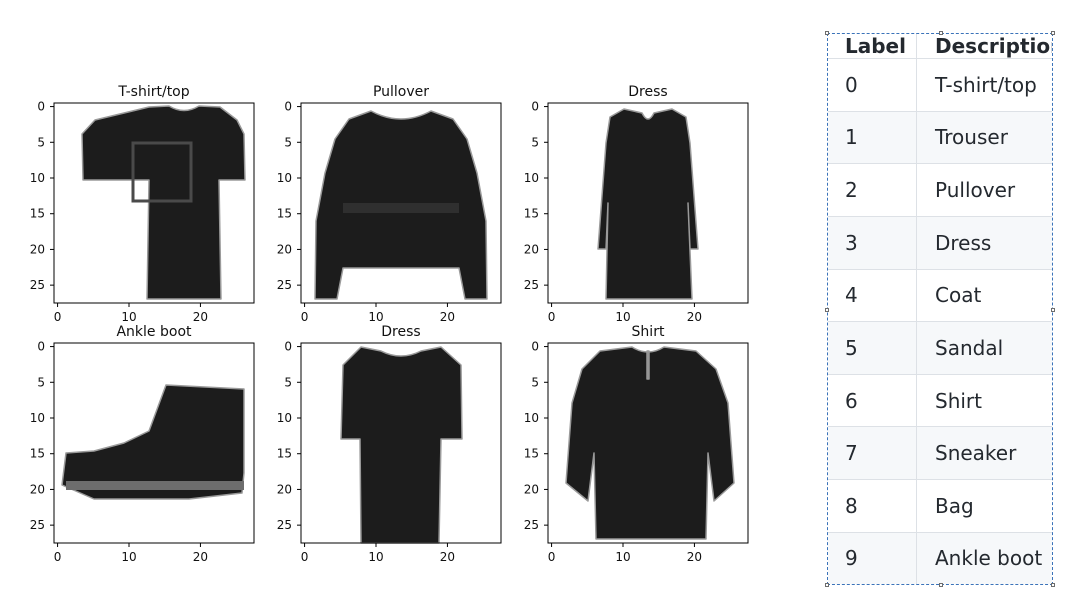 Image resolution: width=1090 pixels, height=611 pixels. I want to click on label-cell: 0, so click(872, 85).